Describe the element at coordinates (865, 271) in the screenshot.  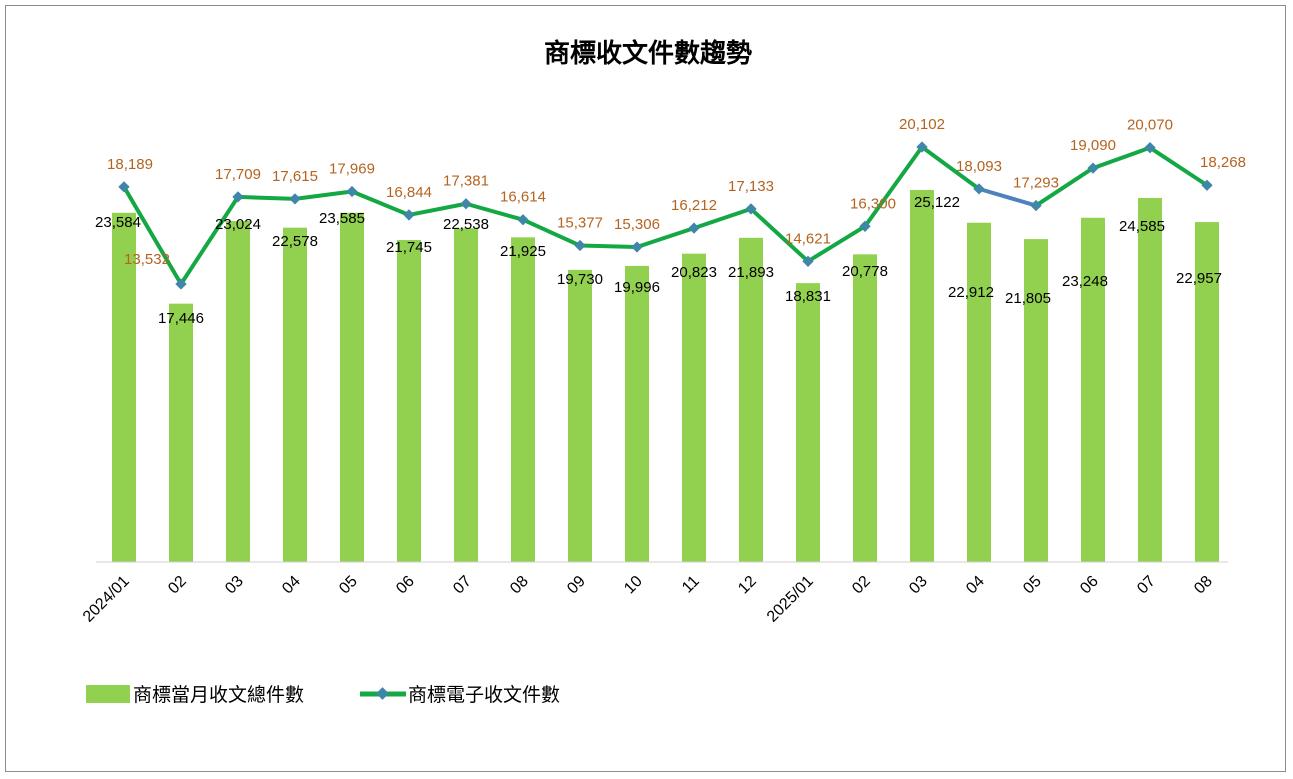
I see `bar-label-13: 20,778` at that location.